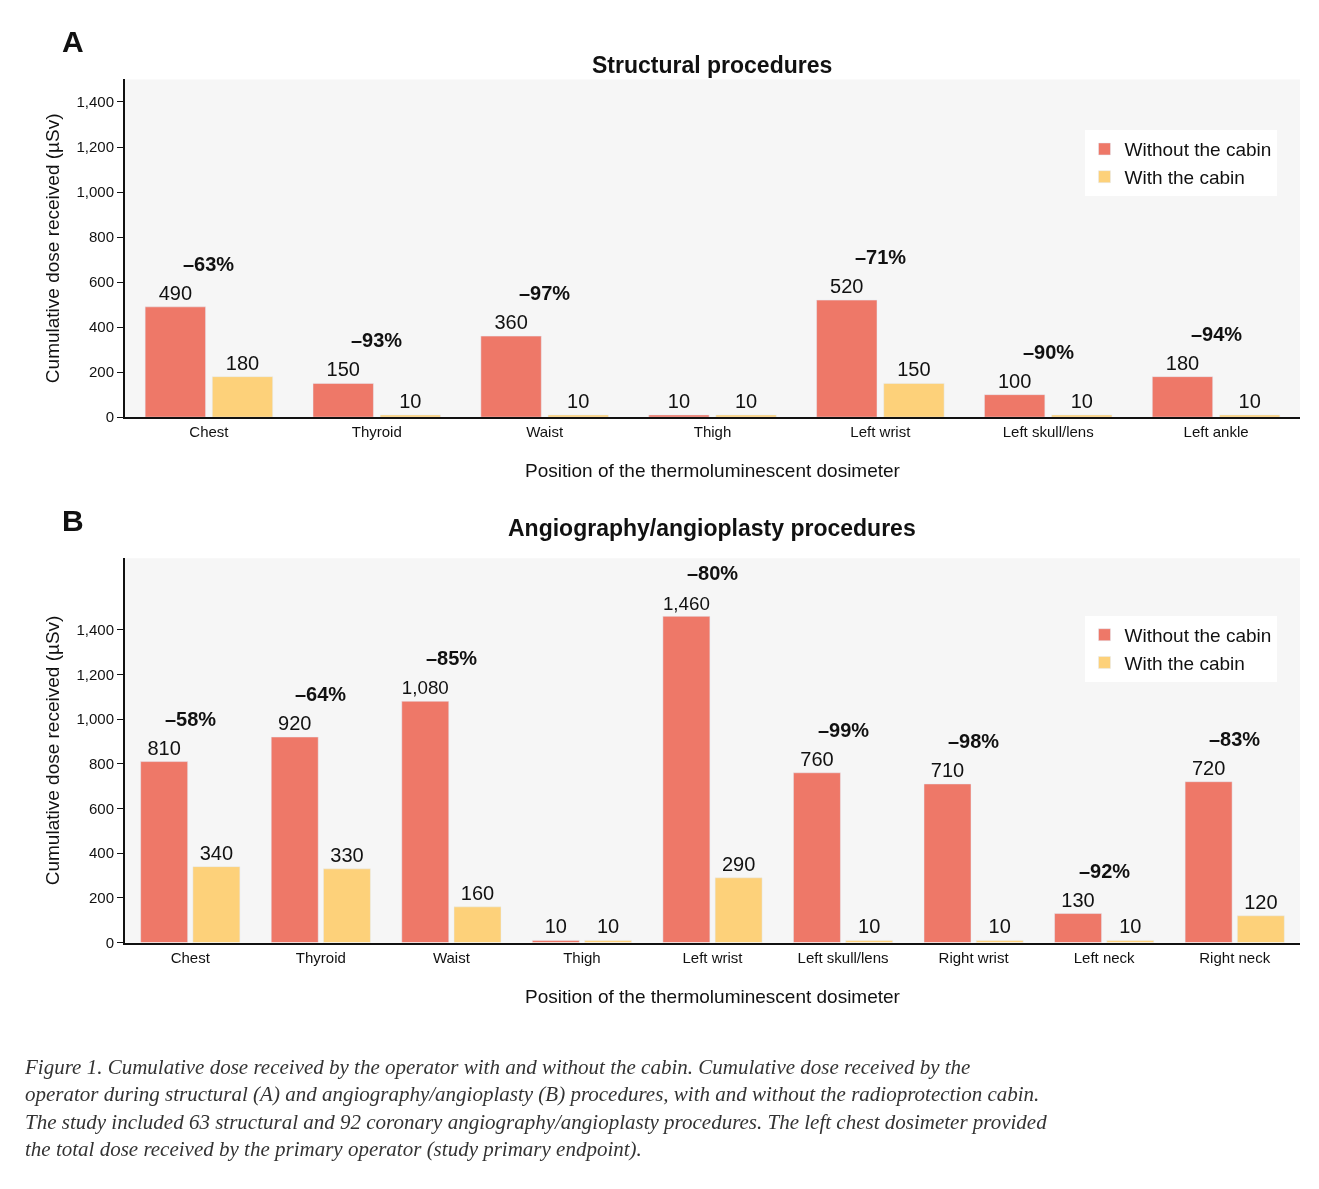  What do you see at coordinates (974, 957) in the screenshot?
I see `x-tick-label: Right wrist` at bounding box center [974, 957].